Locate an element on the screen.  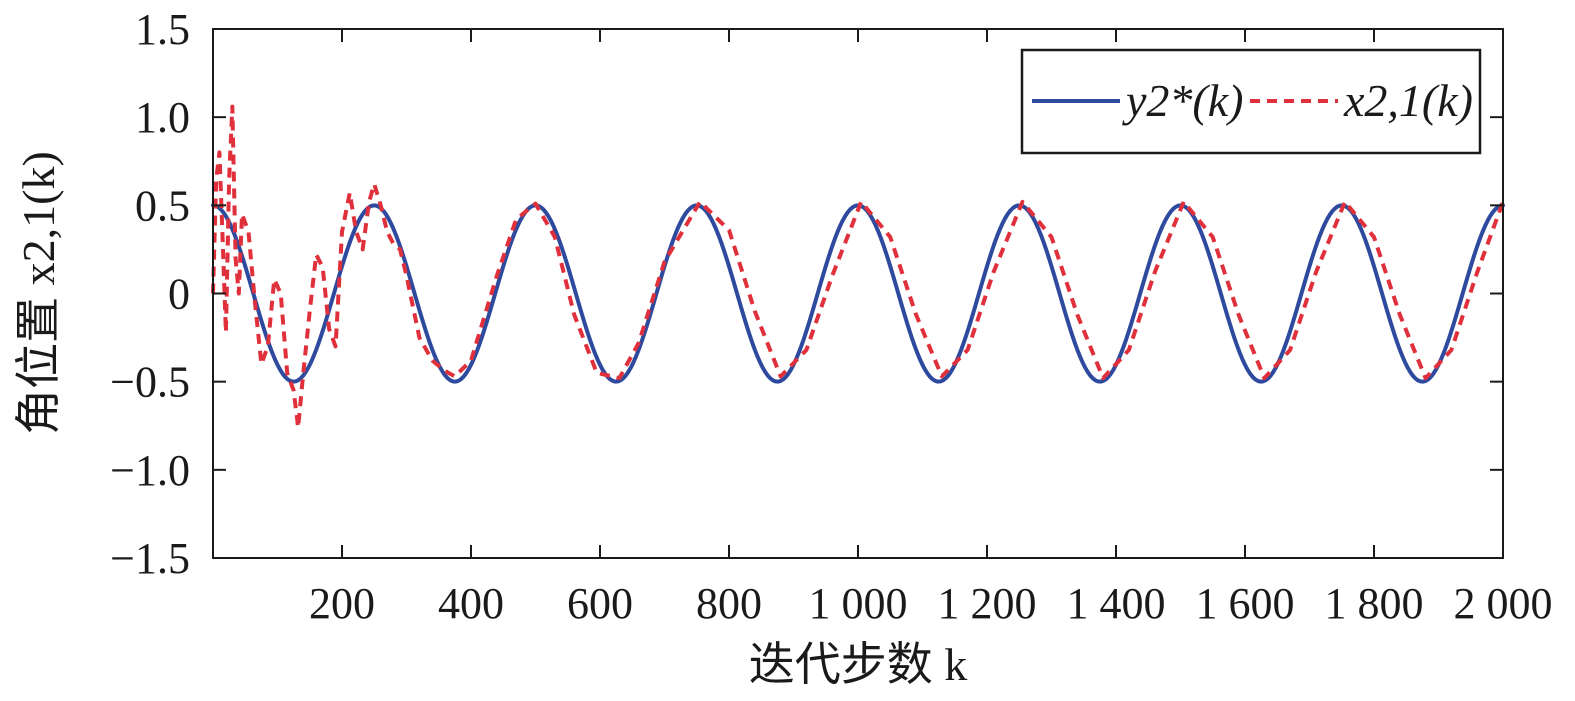
legend: y2*(k) x2,1(k) is located at coordinates (1251, 101).